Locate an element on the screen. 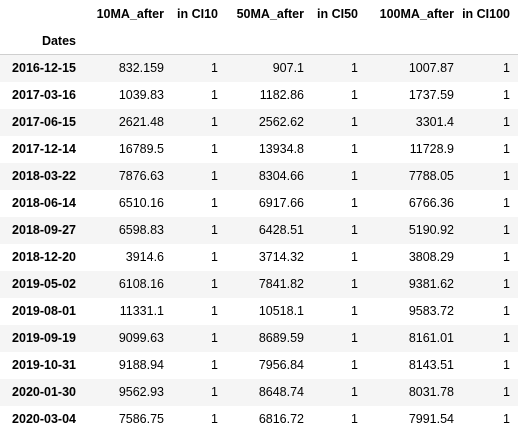  cell-50ma-after: 6816.72 is located at coordinates (281, 419).